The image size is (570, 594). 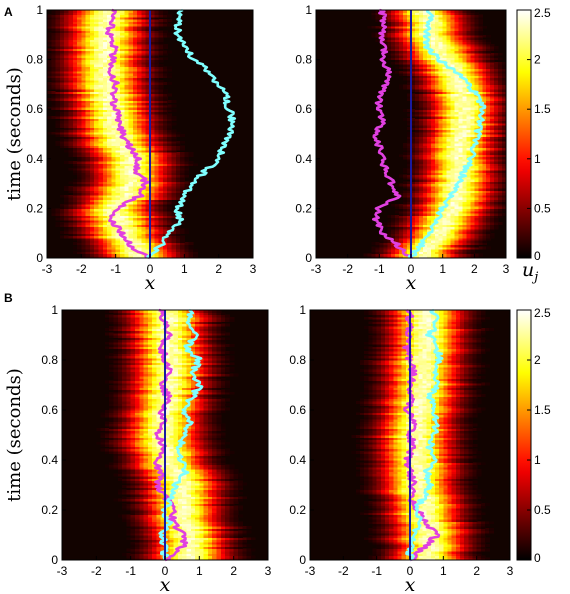 What do you see at coordinates (150, 283) in the screenshot?
I see `x-axis-label: x` at bounding box center [150, 283].